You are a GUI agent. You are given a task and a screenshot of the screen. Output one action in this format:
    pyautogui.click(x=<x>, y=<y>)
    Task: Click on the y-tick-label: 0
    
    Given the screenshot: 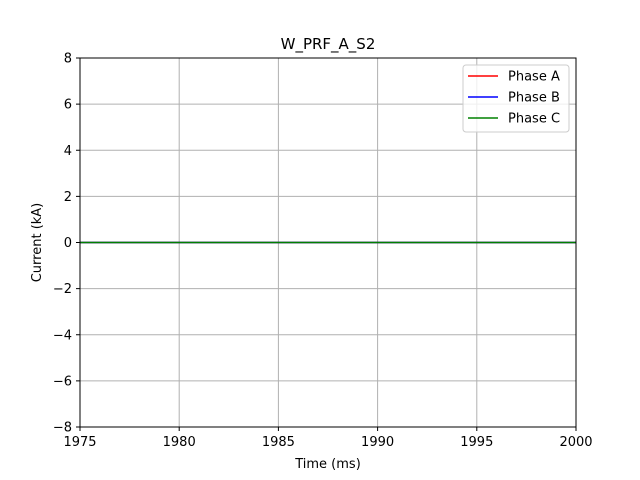 What is the action you would take?
    pyautogui.click(x=68, y=243)
    